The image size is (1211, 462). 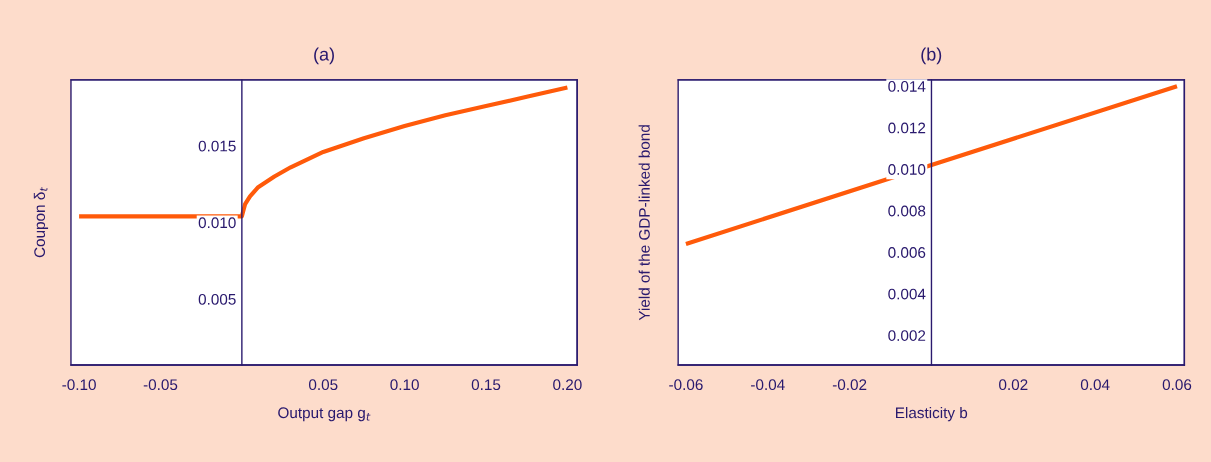 What do you see at coordinates (907, 252) in the screenshot?
I see `y-tick-label: 0.006` at bounding box center [907, 252].